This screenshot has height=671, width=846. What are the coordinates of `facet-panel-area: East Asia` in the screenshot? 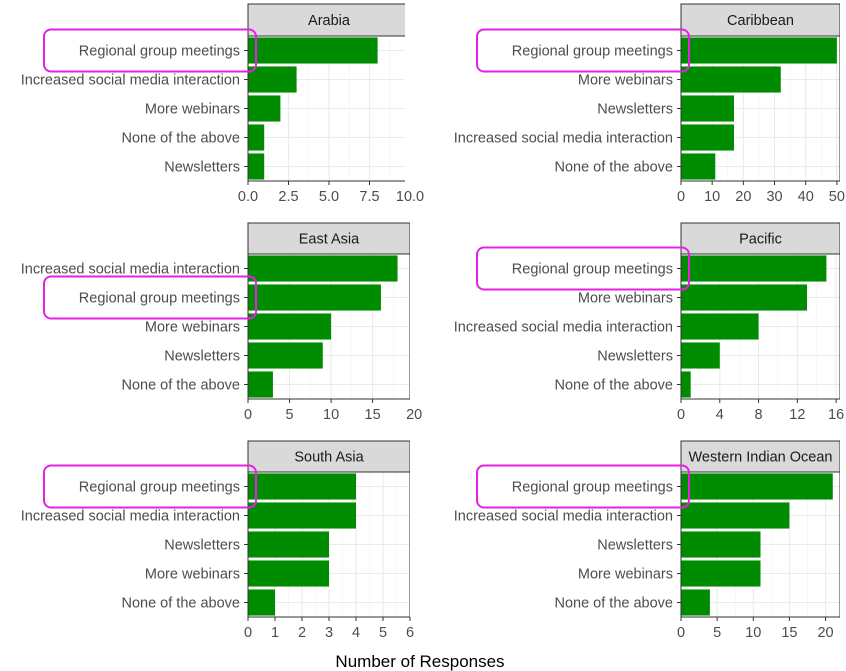 It's located at (328, 311).